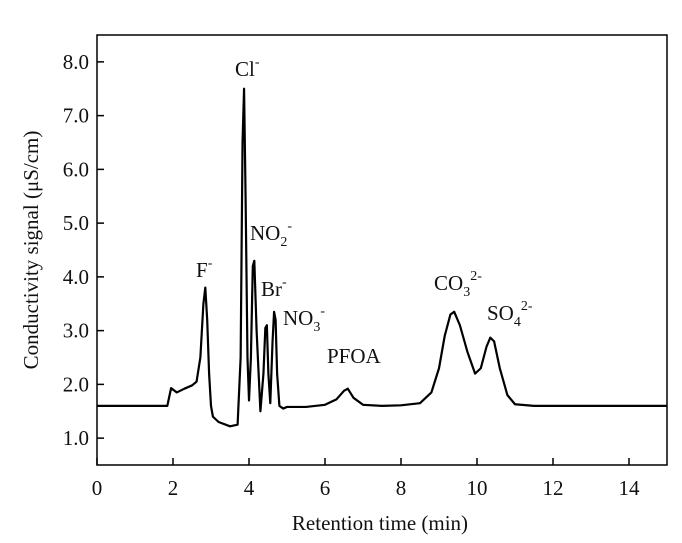 Image resolution: width=682 pixels, height=543 pixels. I want to click on peak-label: NO3-, so click(304, 319).